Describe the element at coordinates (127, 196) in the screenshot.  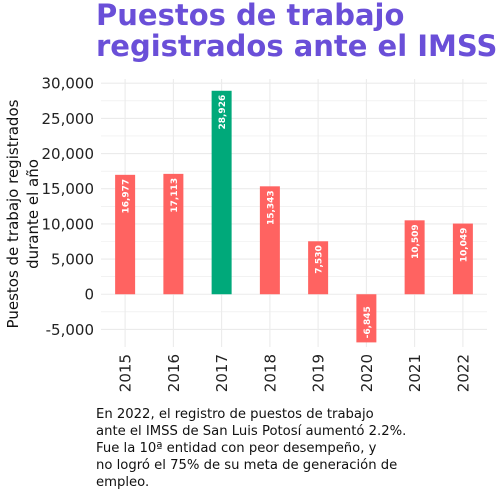
I see `bar-value-label: 16,977` at that location.